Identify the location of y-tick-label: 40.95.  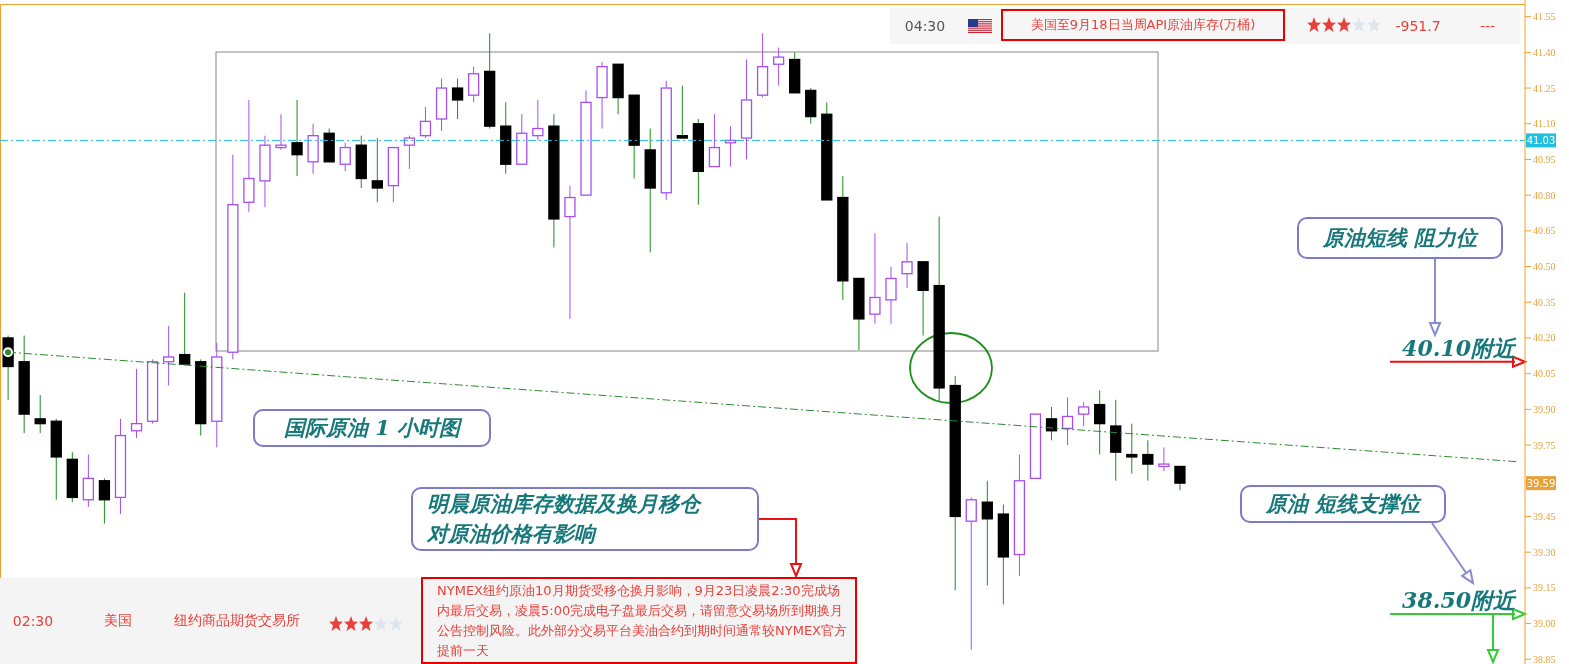
(1544, 160).